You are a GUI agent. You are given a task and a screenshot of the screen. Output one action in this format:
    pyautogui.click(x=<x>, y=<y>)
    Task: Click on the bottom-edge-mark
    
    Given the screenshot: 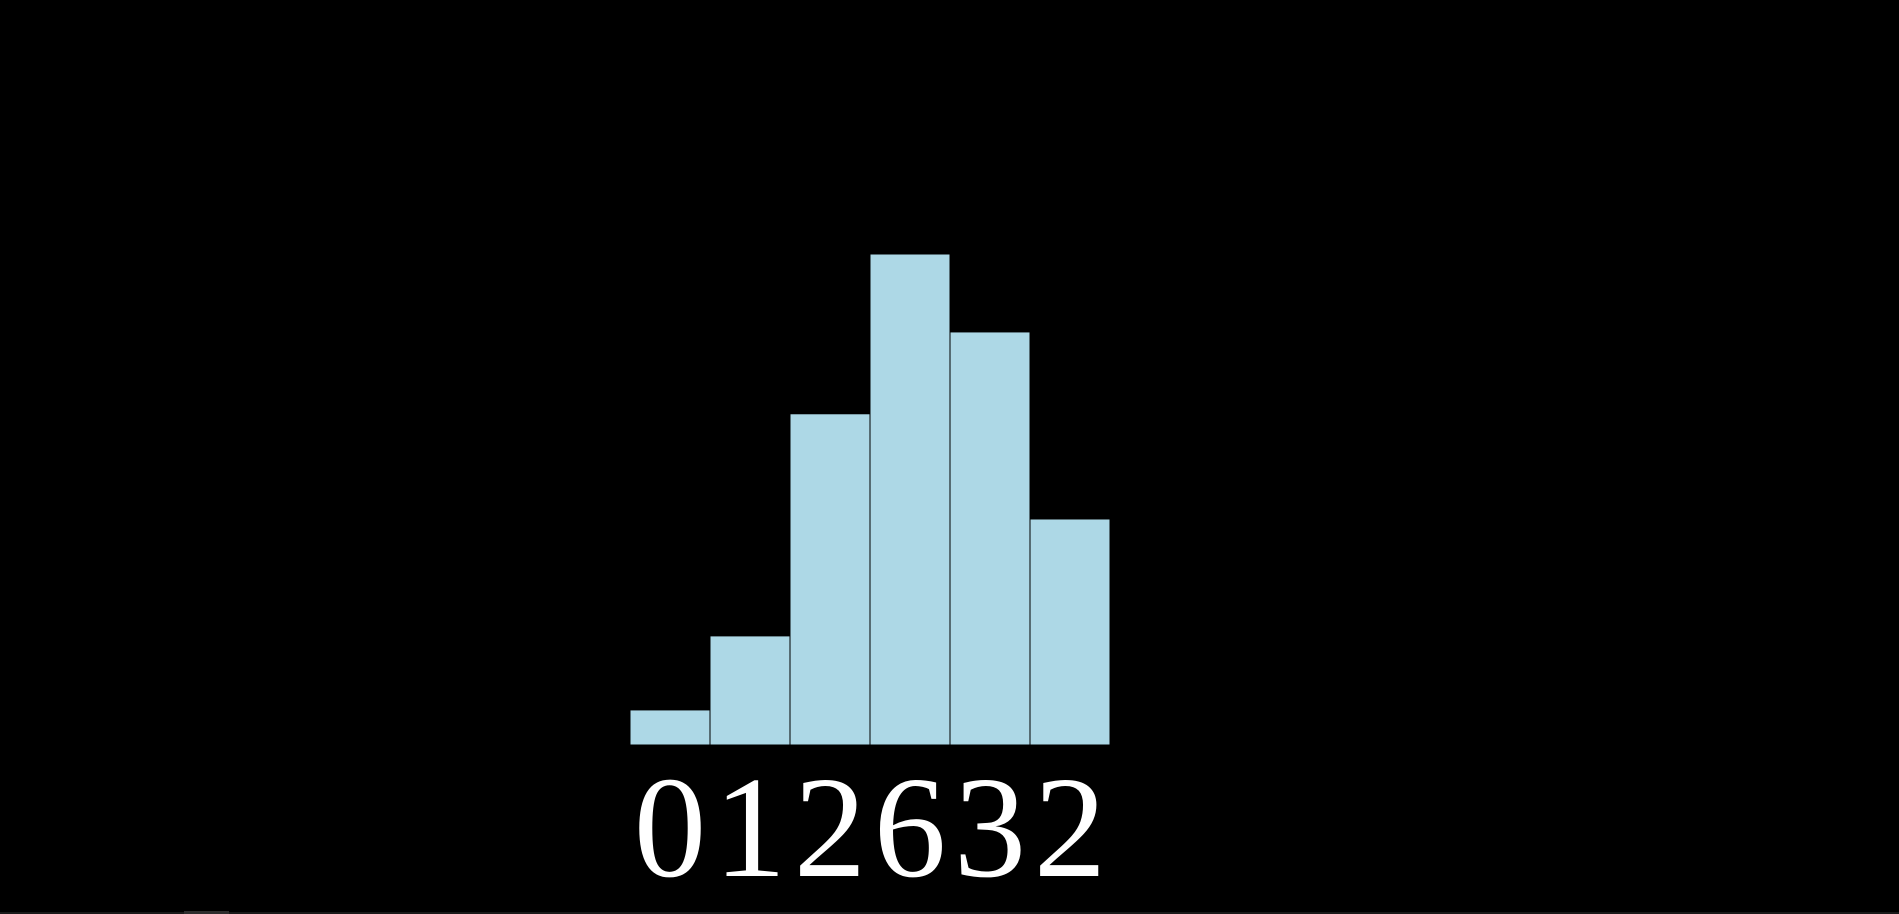 What is the action you would take?
    pyautogui.click(x=206, y=912)
    